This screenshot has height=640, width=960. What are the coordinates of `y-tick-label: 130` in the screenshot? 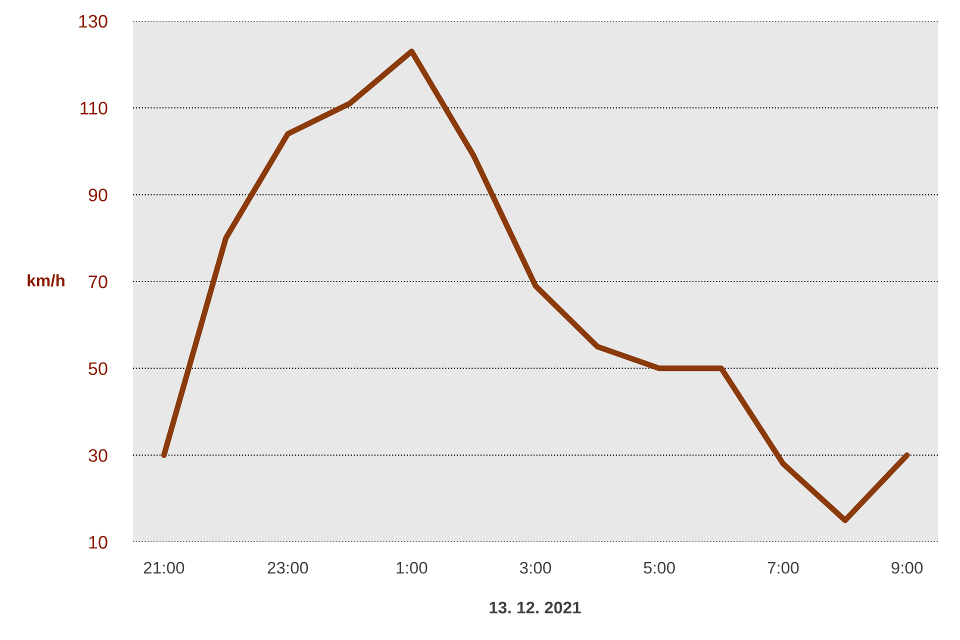 It's located at (93, 21).